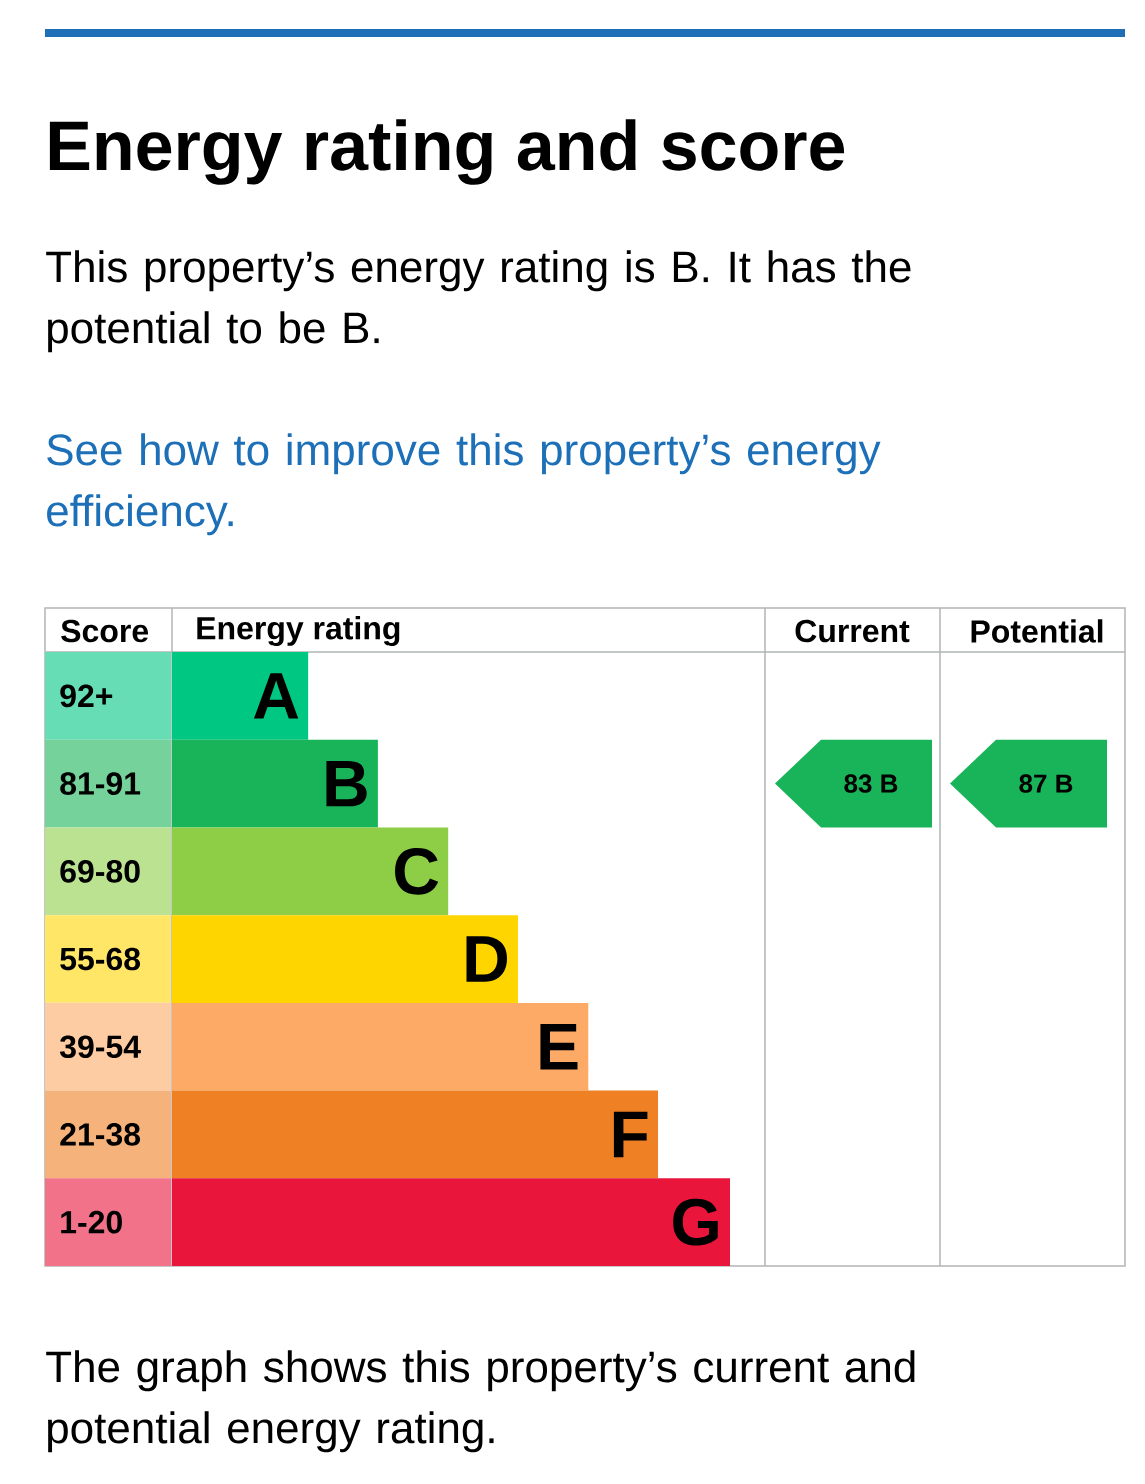 The height and width of the screenshot is (1484, 1145). Describe the element at coordinates (464, 484) in the screenshot. I see `text: See how to improve this property’s energy efficiency.` at that location.